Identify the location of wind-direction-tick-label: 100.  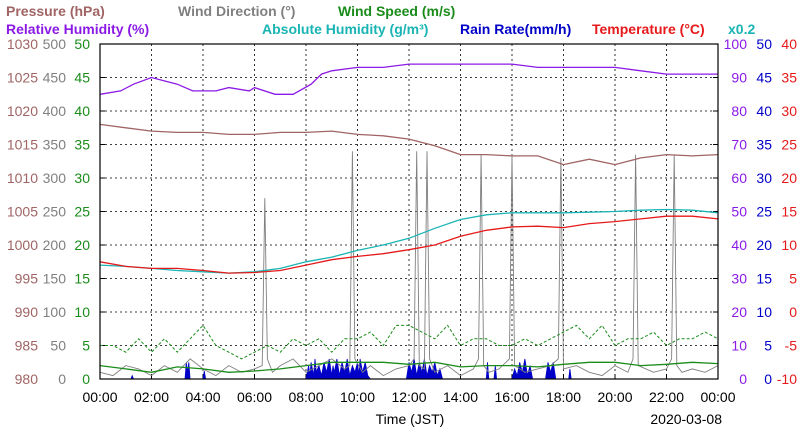
(55, 312).